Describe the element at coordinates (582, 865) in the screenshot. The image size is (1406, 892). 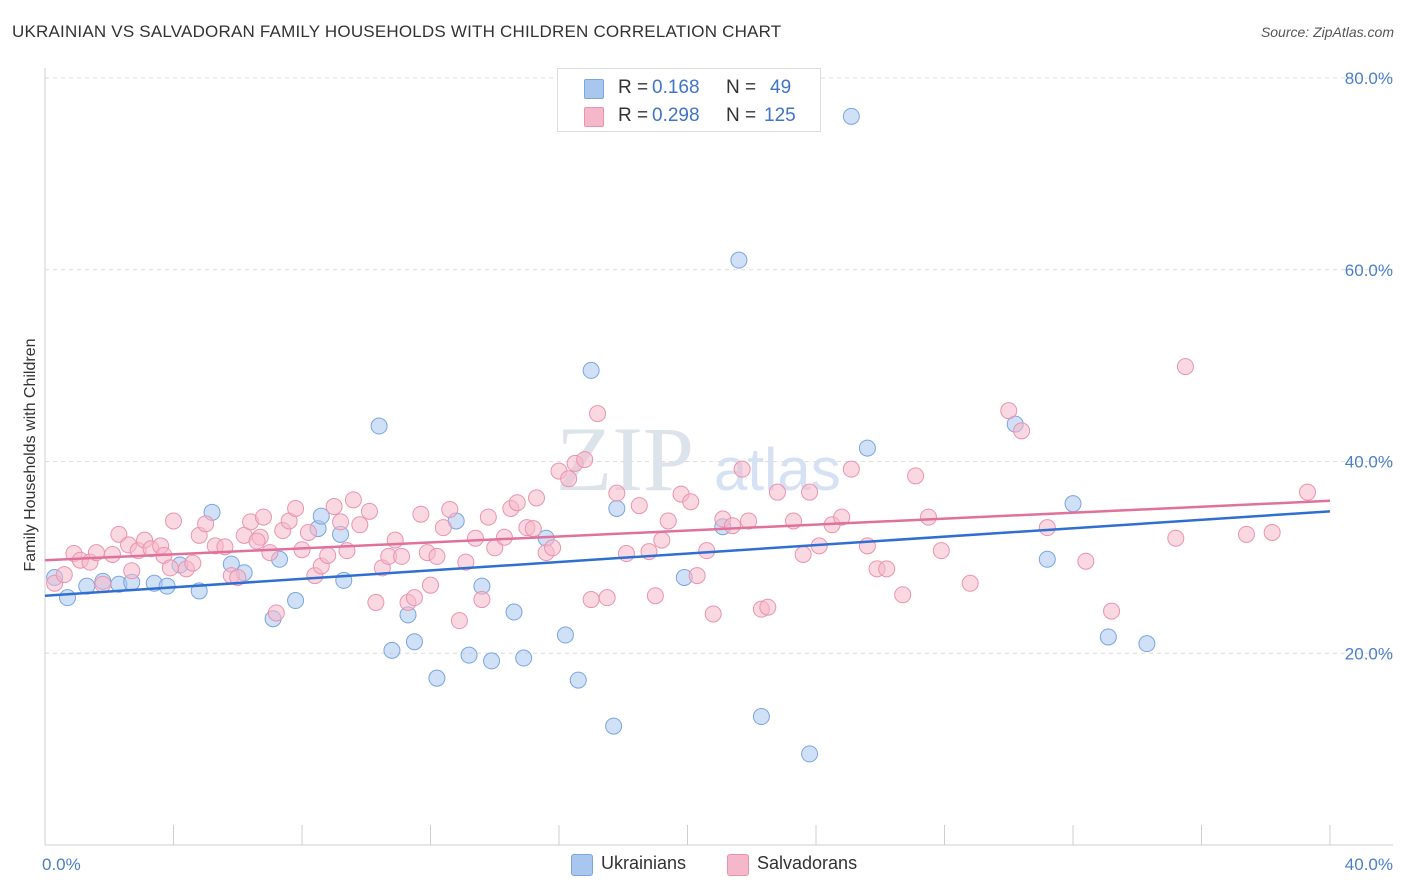
I see `ukrainians-legend-swatch` at that location.